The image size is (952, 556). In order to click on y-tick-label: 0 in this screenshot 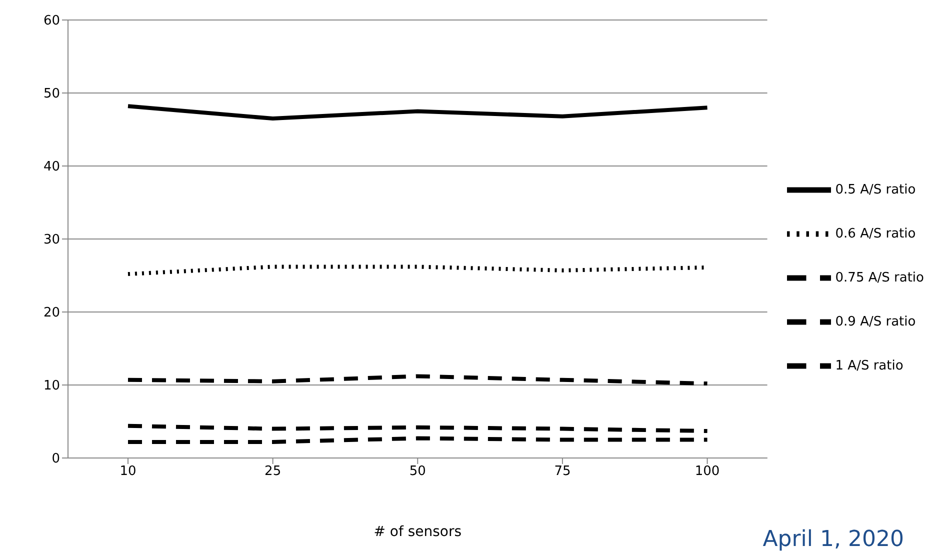, I will do `click(56, 459)`.